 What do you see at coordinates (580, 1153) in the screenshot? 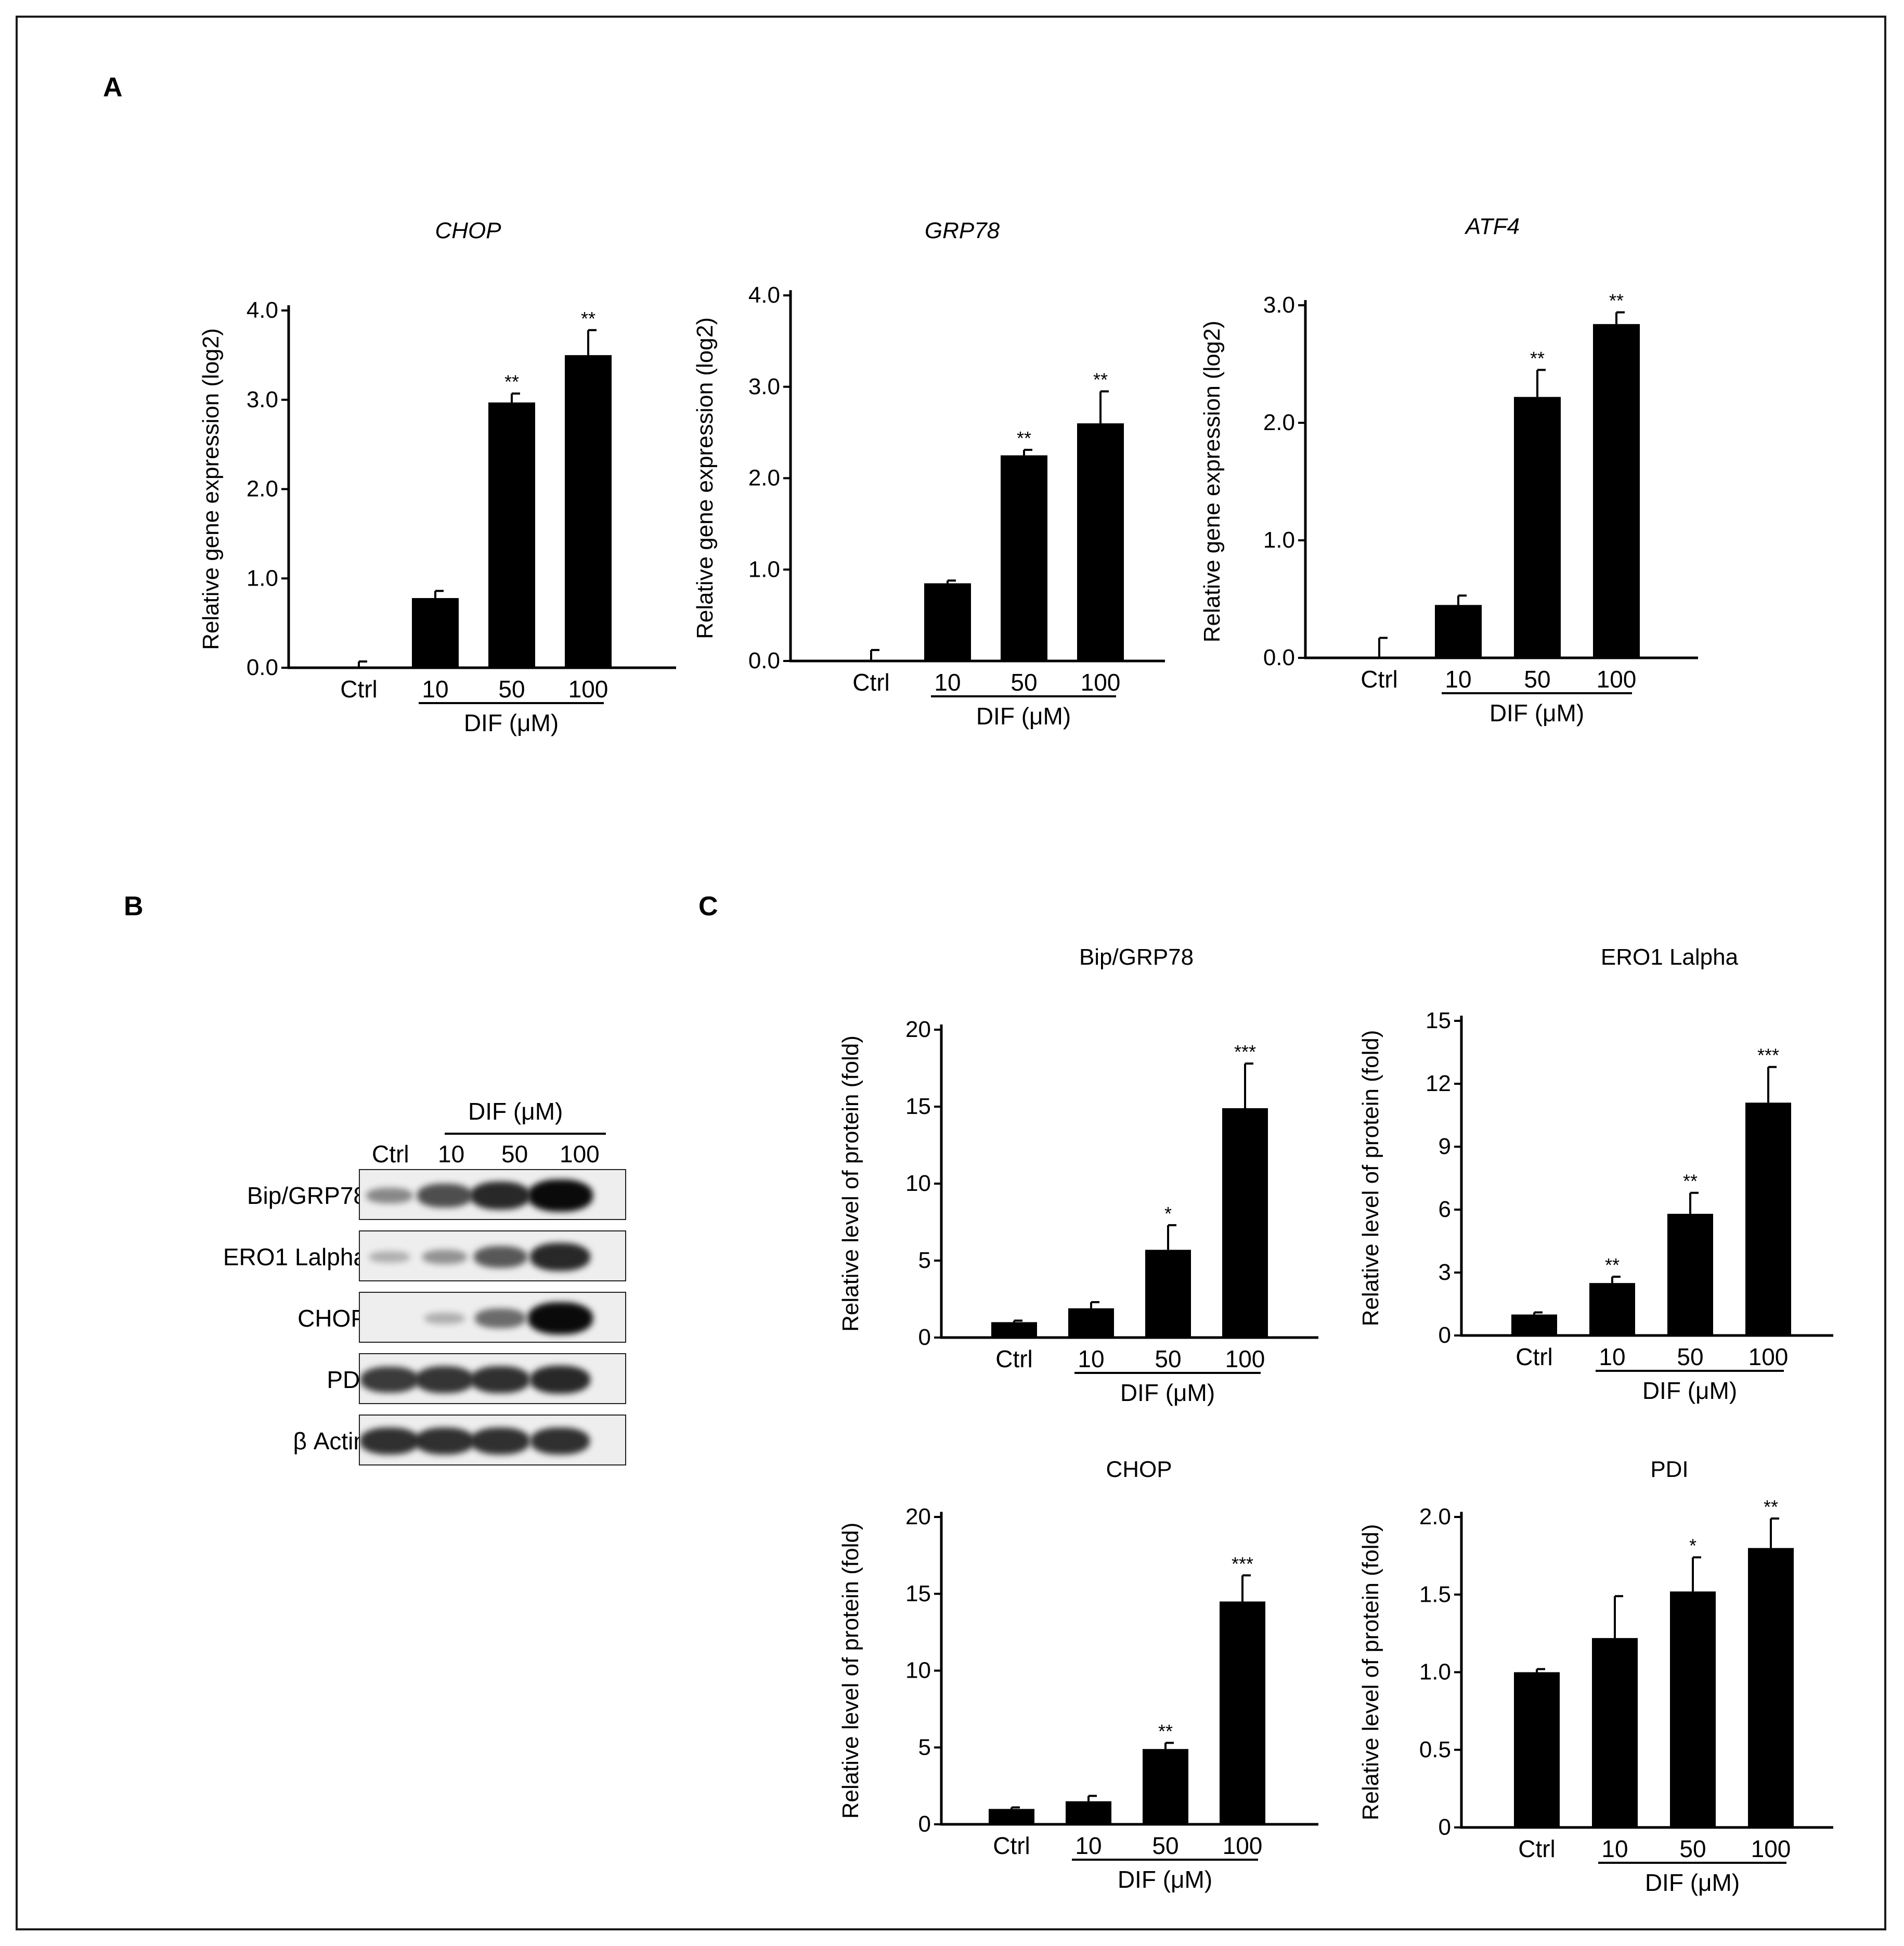
I see `wb-lane-100: 100` at bounding box center [580, 1153].